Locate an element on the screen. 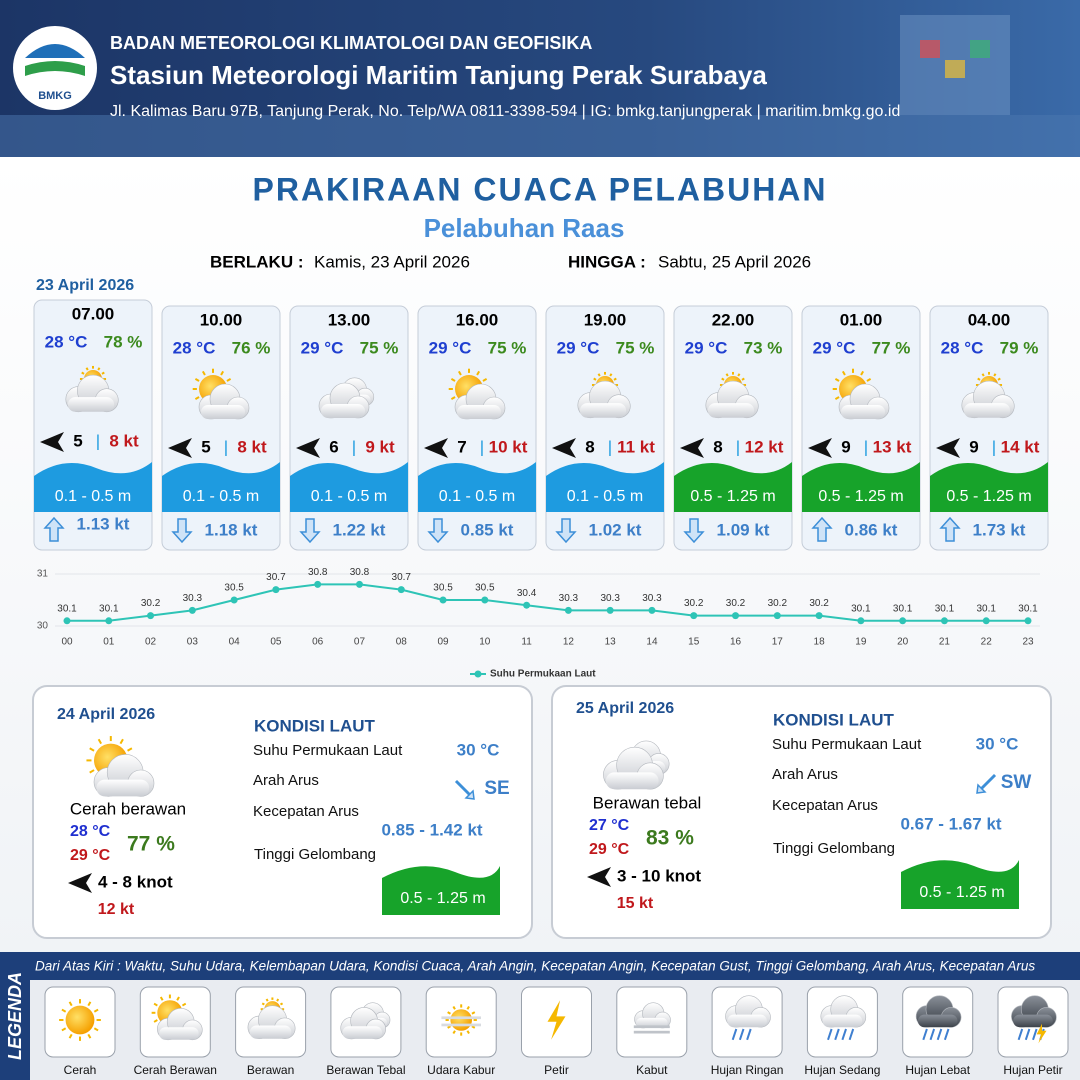 This screenshot has width=1080, height=1080. data-label: 30.8 is located at coordinates (318, 572).